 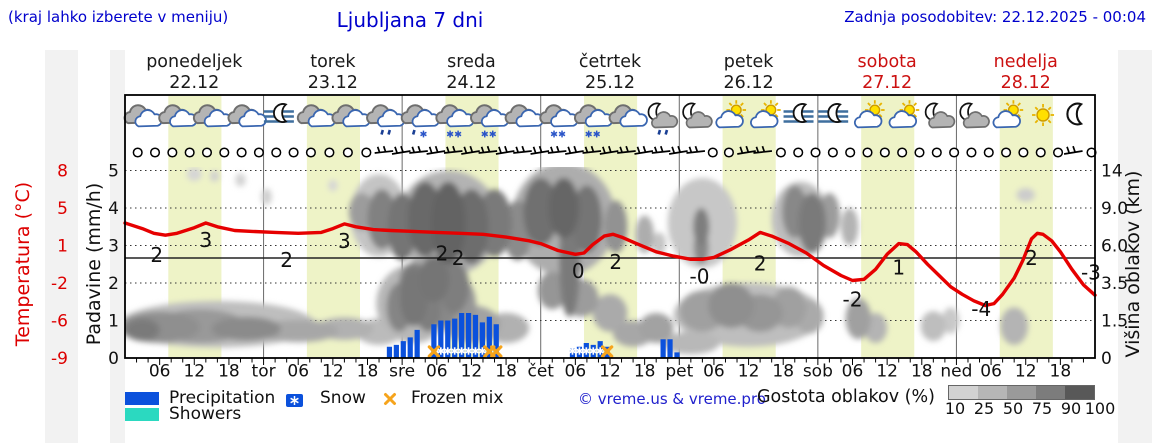 I want to click on page-title: Ljubljana 7 dni, so click(x=410, y=20).